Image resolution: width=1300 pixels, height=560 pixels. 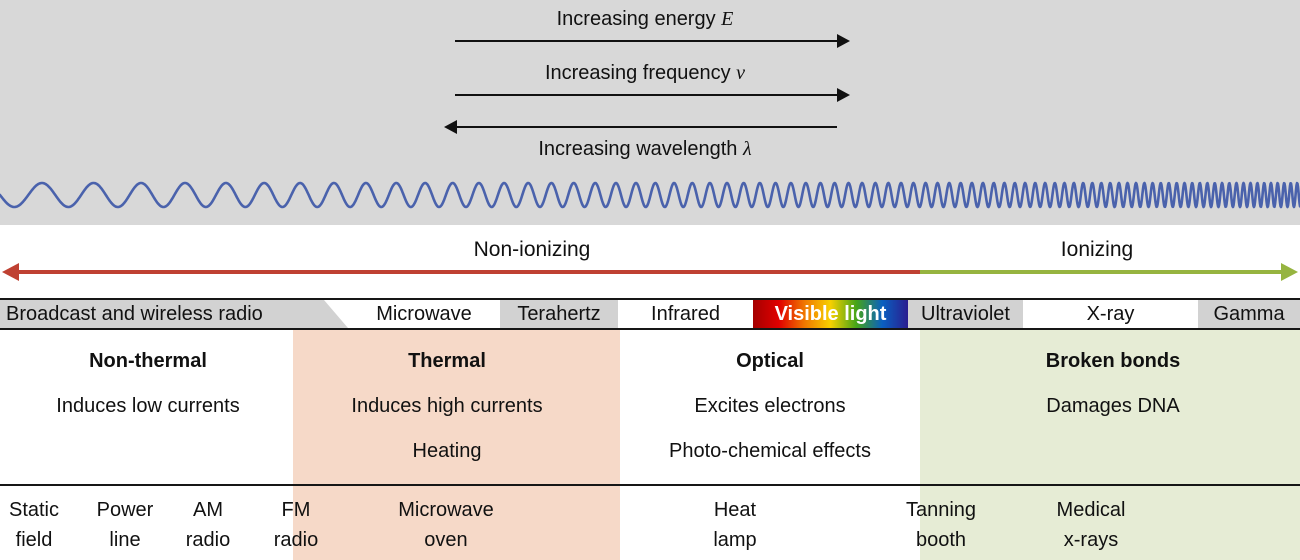 What do you see at coordinates (770, 406) in the screenshot?
I see `effect-optical-line1: Excites electrons` at bounding box center [770, 406].